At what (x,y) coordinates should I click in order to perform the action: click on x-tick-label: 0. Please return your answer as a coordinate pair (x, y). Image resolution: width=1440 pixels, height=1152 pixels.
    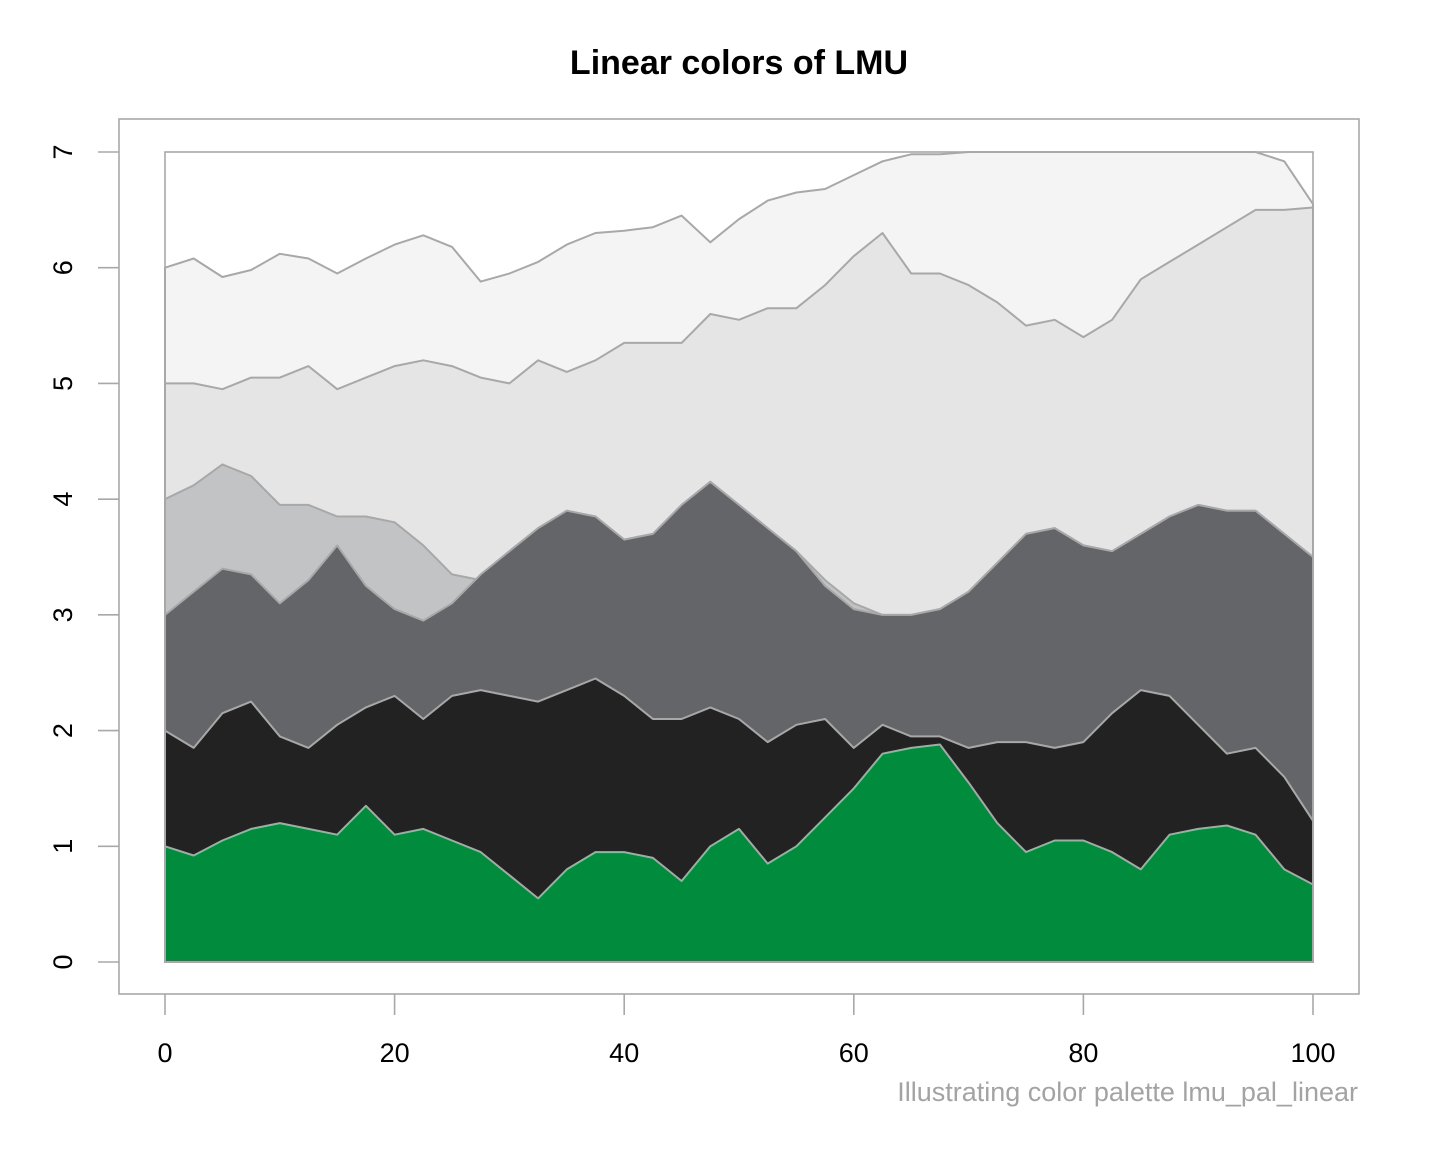
    Looking at the image, I should click on (164, 1053).